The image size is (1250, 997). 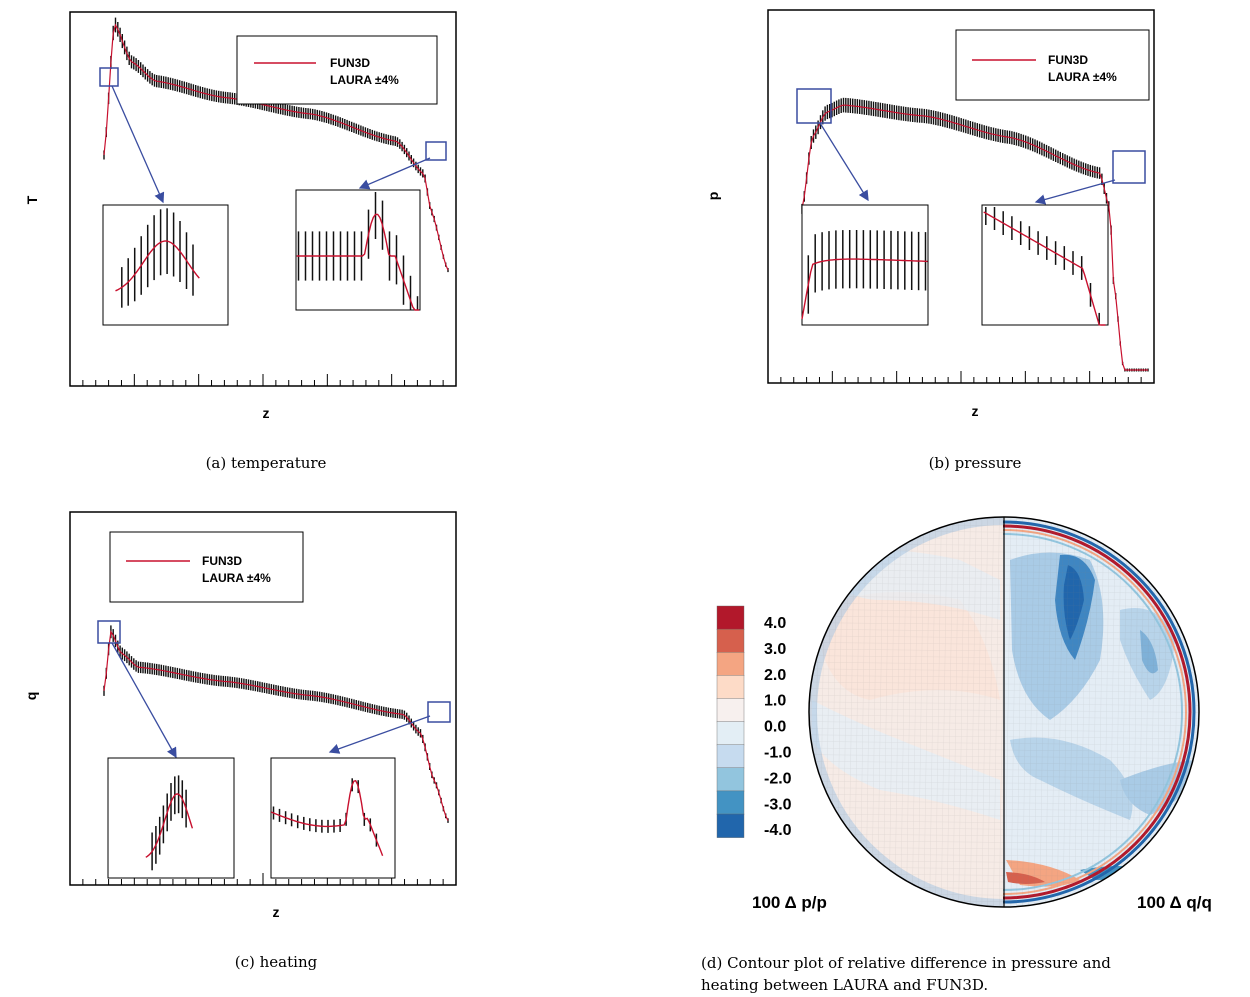 I want to click on pressure-diff-label: 100 Δ p/p, so click(x=789, y=902).